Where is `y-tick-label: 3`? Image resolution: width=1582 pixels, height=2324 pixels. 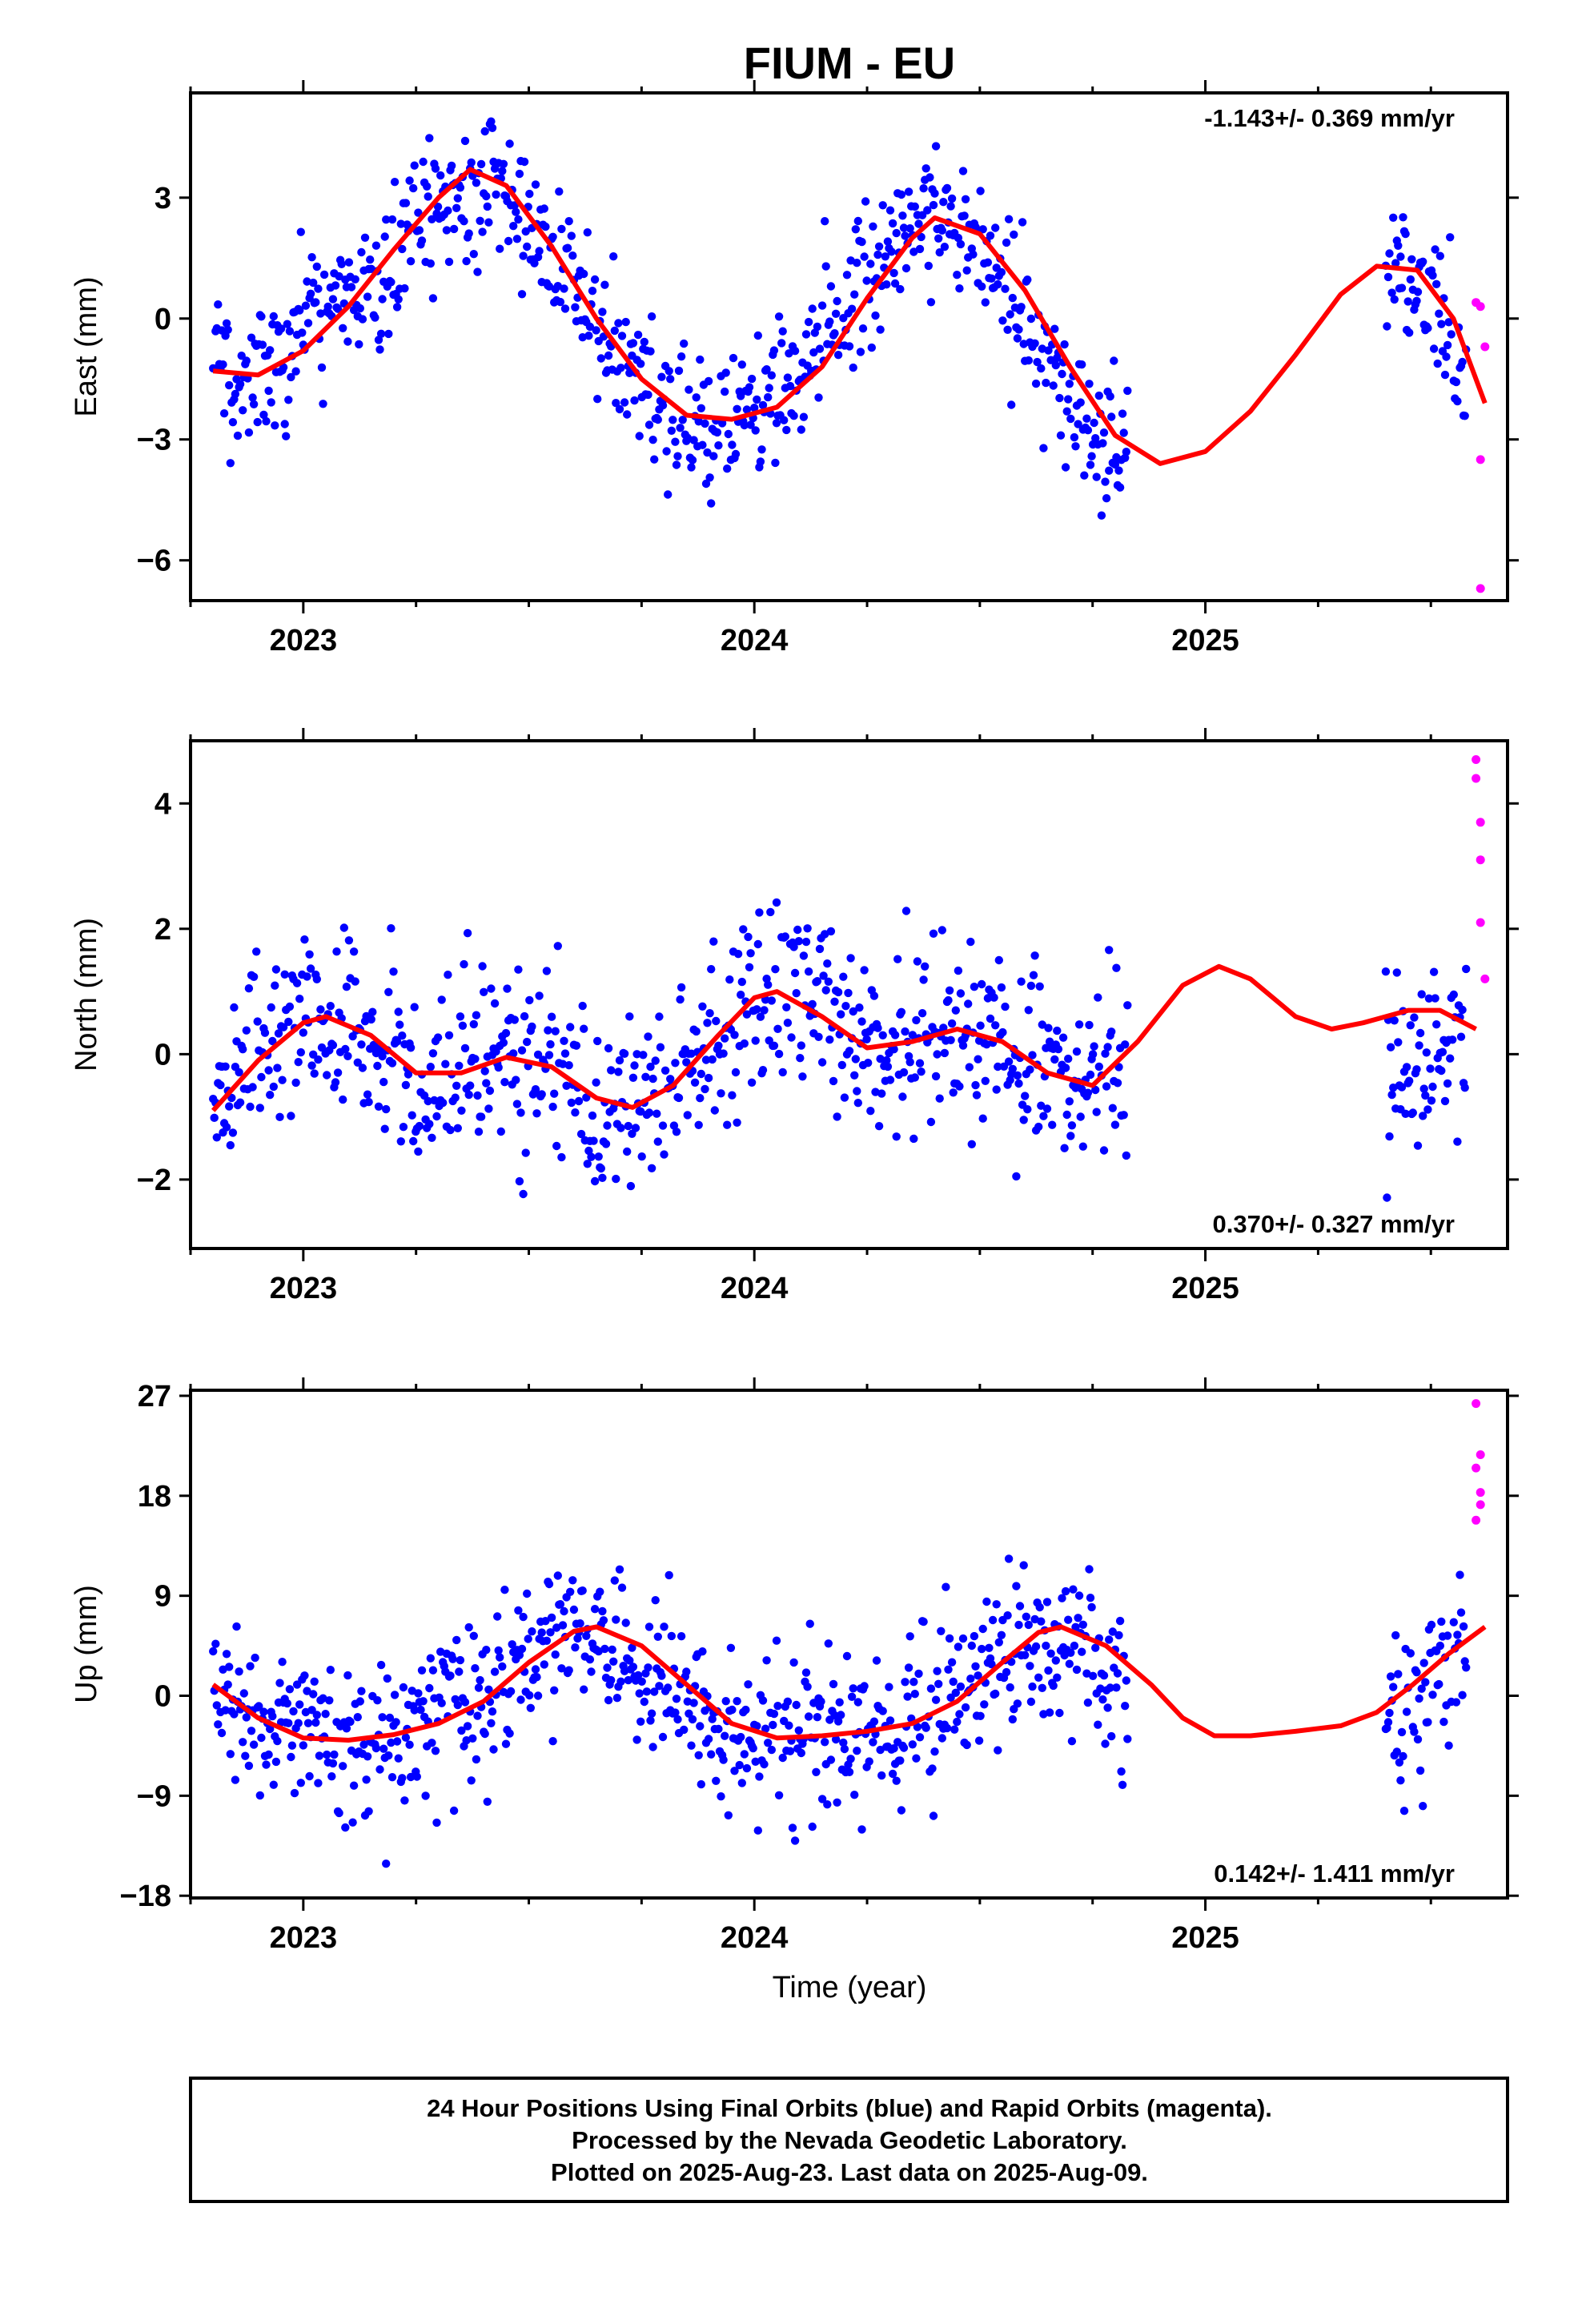
y-tick-label: 3 is located at coordinates (163, 198).